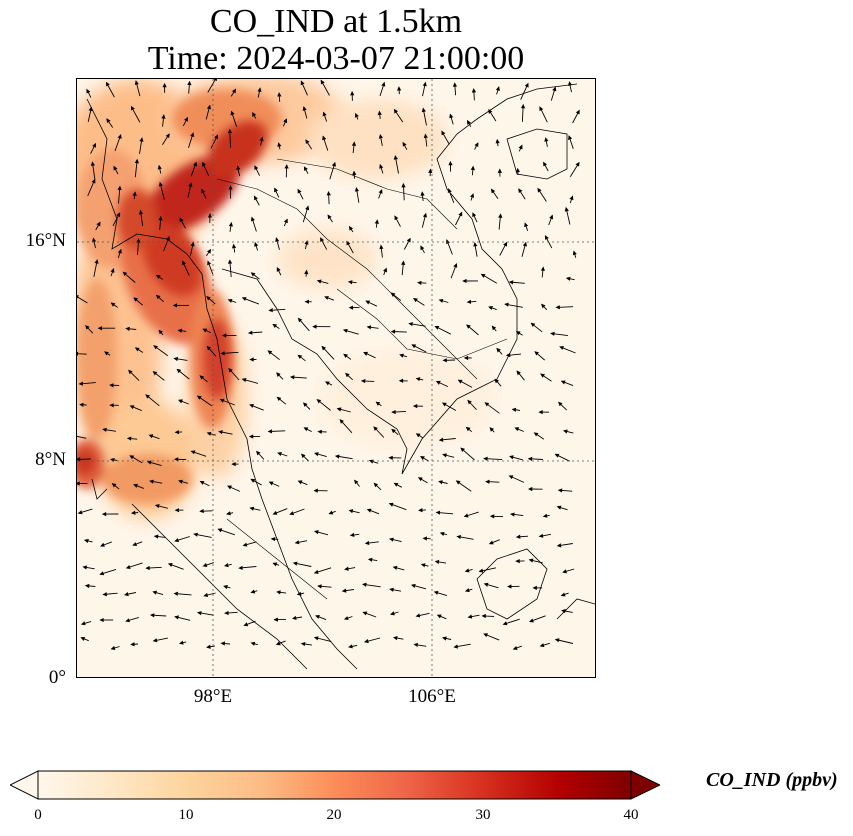  What do you see at coordinates (772, 780) in the screenshot?
I see `colorbar-label: CO_IND (ppbv)` at bounding box center [772, 780].